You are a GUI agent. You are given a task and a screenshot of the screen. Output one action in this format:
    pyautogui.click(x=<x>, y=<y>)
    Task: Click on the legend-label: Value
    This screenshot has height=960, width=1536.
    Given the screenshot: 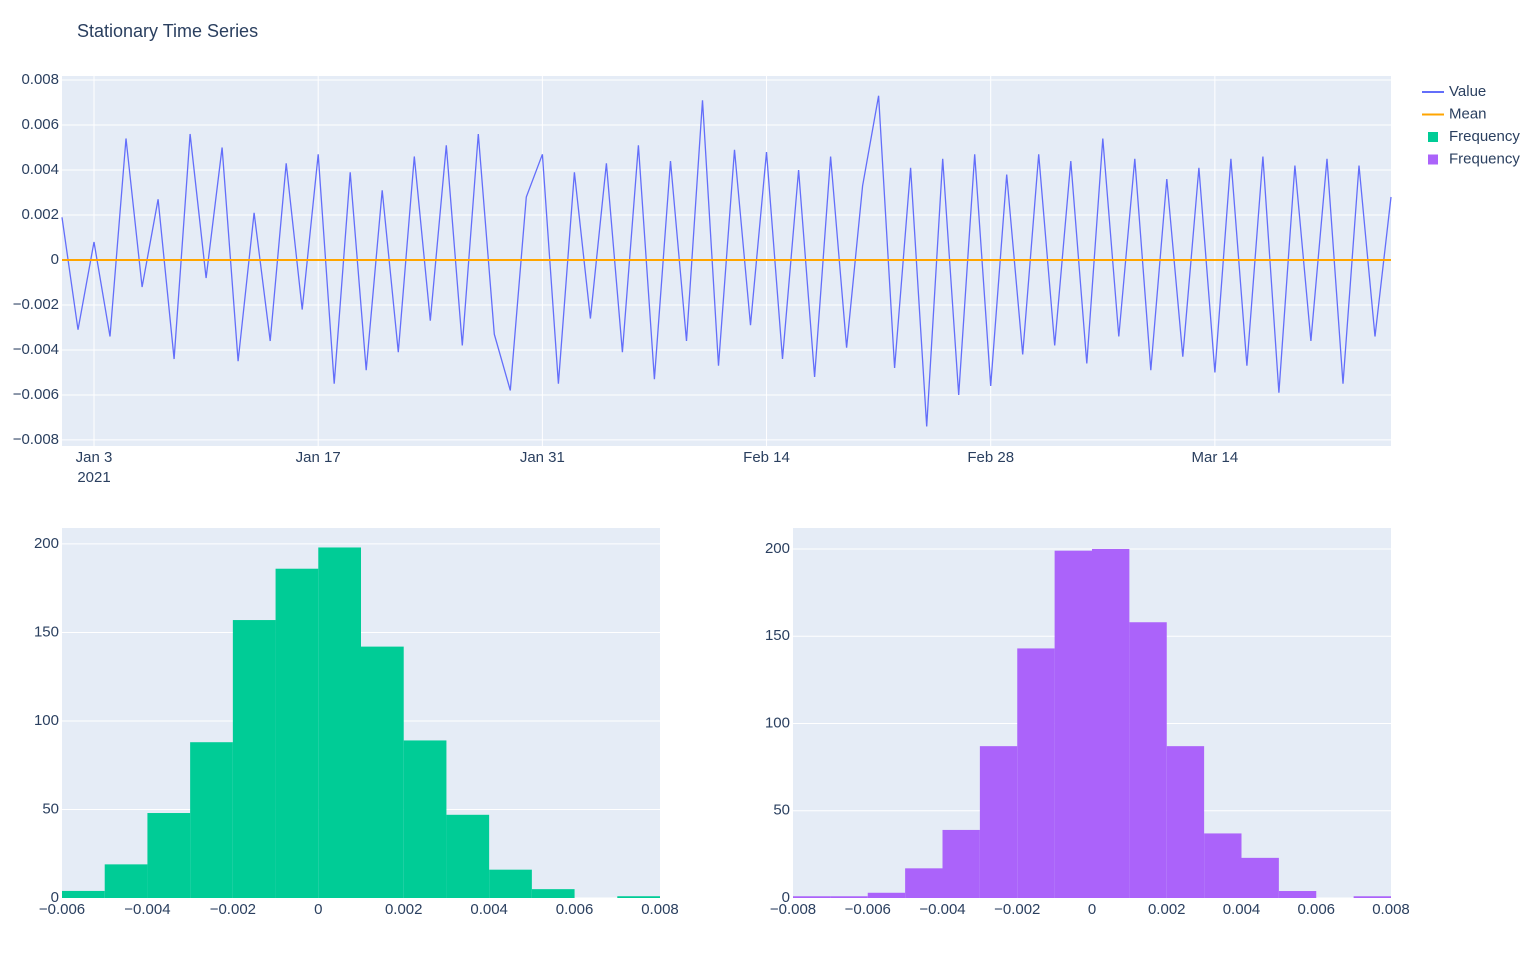 What is the action you would take?
    pyautogui.click(x=1467, y=91)
    